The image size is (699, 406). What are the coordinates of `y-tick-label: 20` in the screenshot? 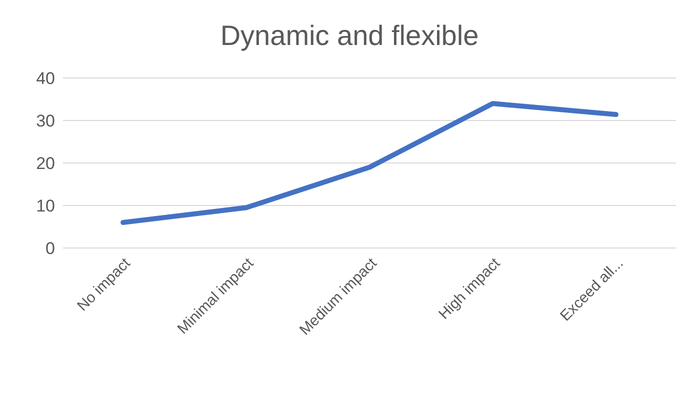 It's located at (45, 164).